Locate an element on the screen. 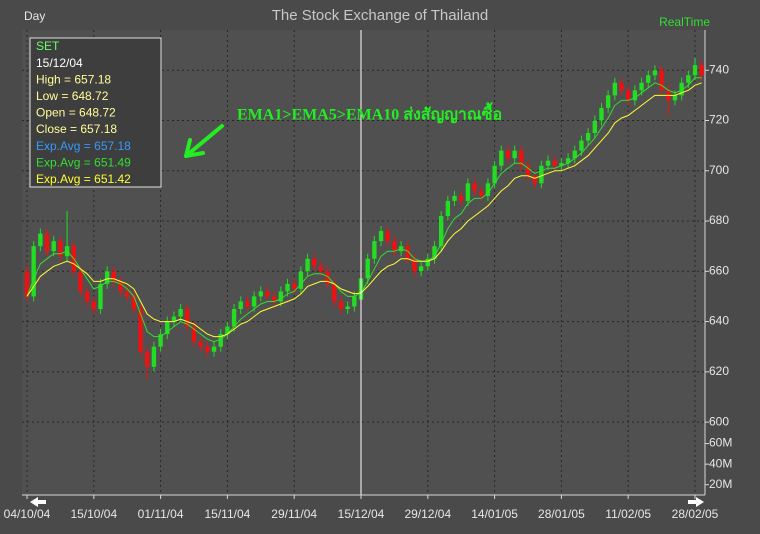 The height and width of the screenshot is (534, 760). y-tick-label: 660 is located at coordinates (719, 270).